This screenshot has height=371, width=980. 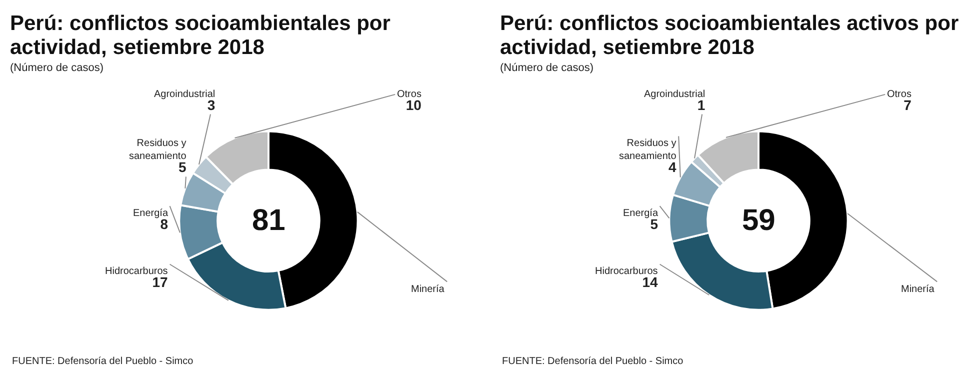 What do you see at coordinates (164, 224) in the screenshot?
I see `data-label: 8` at bounding box center [164, 224].